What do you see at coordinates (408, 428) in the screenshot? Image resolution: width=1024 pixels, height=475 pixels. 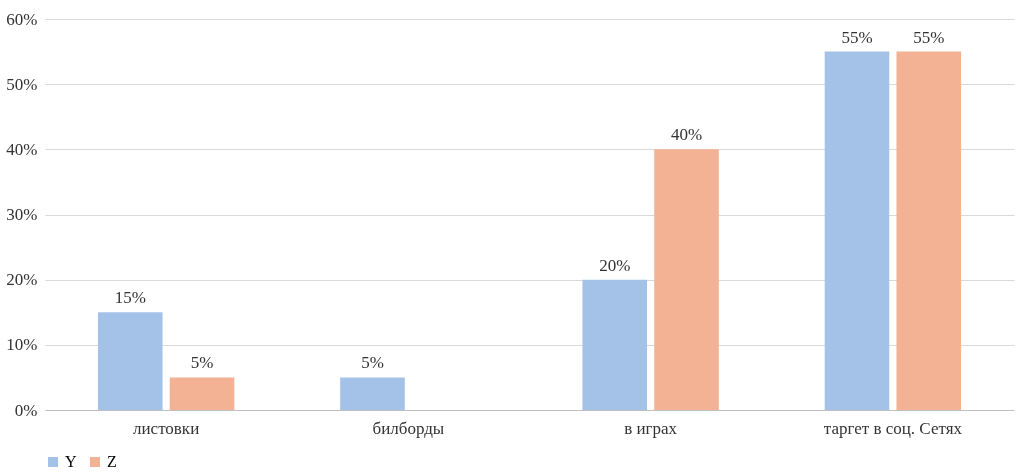 I see `x-tick-label: билборды` at bounding box center [408, 428].